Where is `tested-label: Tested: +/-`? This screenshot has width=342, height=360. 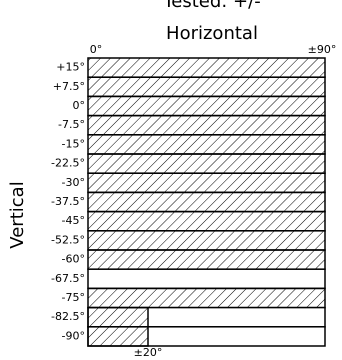 tested-label: Tested: +/- is located at coordinates (211, 6).